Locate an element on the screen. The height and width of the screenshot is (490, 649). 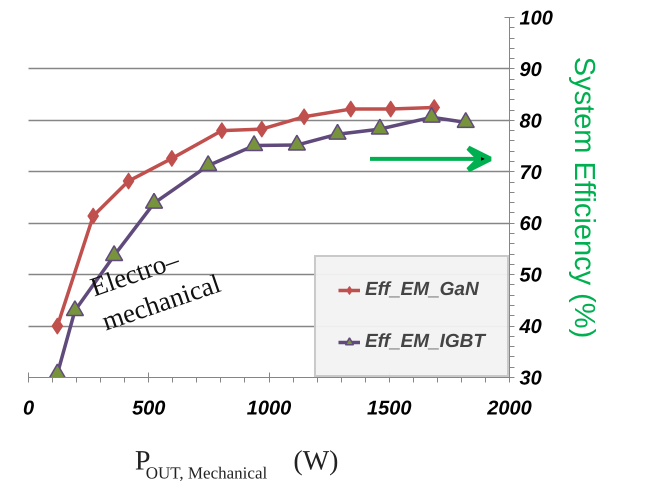
legend-label: Eff_EM_IGBT is located at coordinates (424, 342).